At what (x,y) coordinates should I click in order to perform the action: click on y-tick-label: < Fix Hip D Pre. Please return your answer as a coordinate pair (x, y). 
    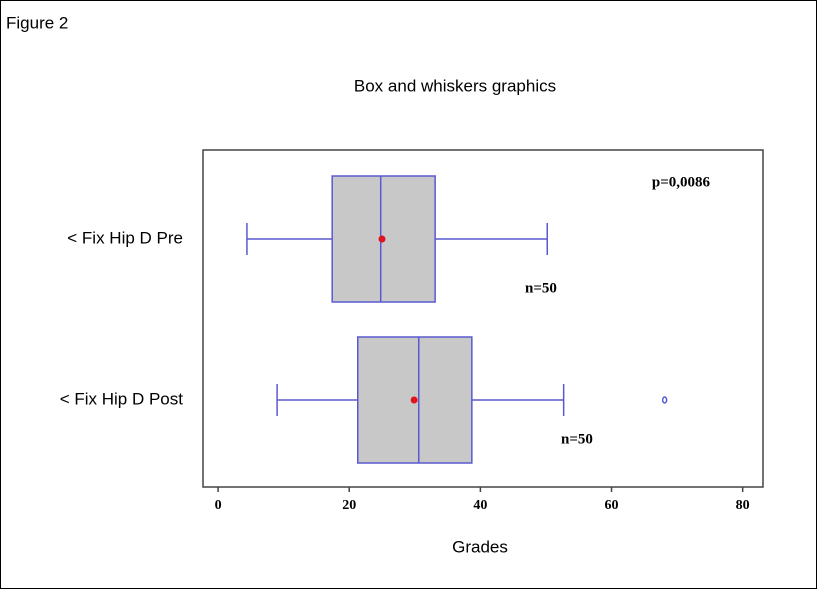
    Looking at the image, I should click on (125, 237).